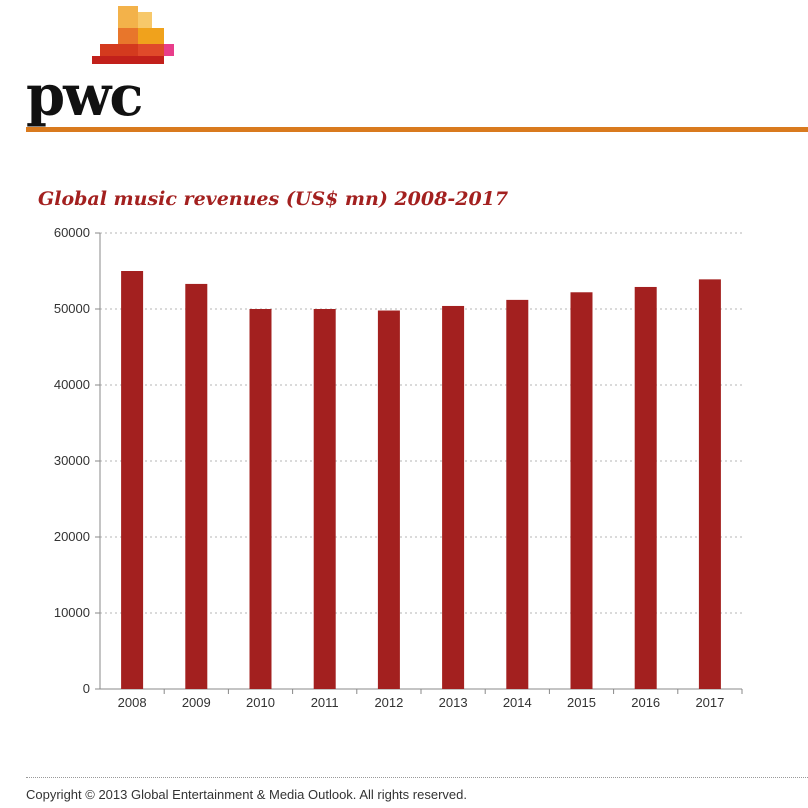 Image resolution: width=808 pixels, height=808 pixels. I want to click on bar-2010, so click(260, 499).